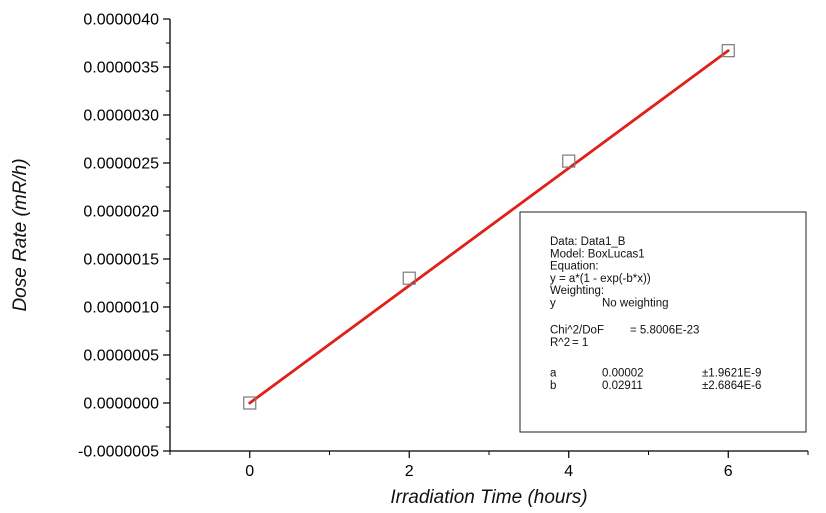  Describe the element at coordinates (635, 304) in the screenshot. I see `fit-box-weighting-value: No weighting` at that location.